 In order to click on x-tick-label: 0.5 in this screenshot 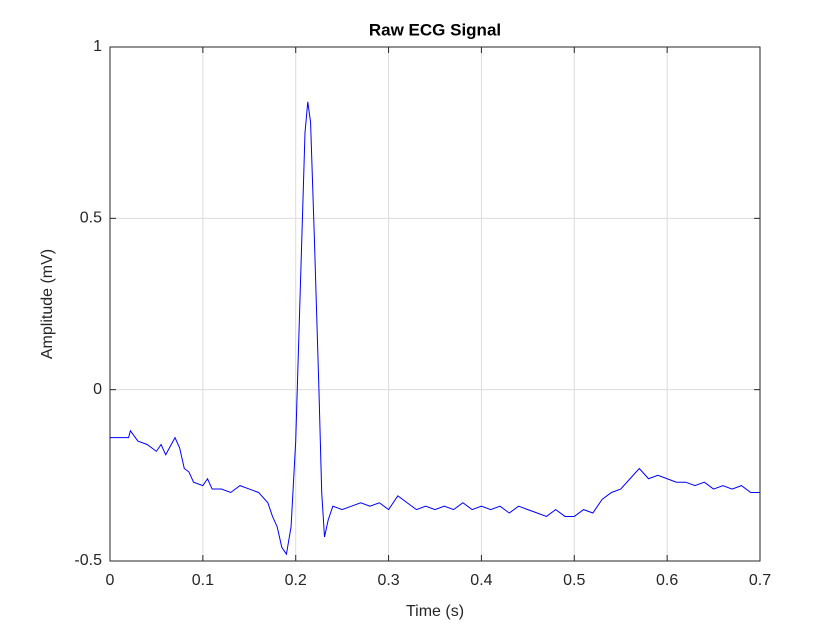, I will do `click(574, 580)`.